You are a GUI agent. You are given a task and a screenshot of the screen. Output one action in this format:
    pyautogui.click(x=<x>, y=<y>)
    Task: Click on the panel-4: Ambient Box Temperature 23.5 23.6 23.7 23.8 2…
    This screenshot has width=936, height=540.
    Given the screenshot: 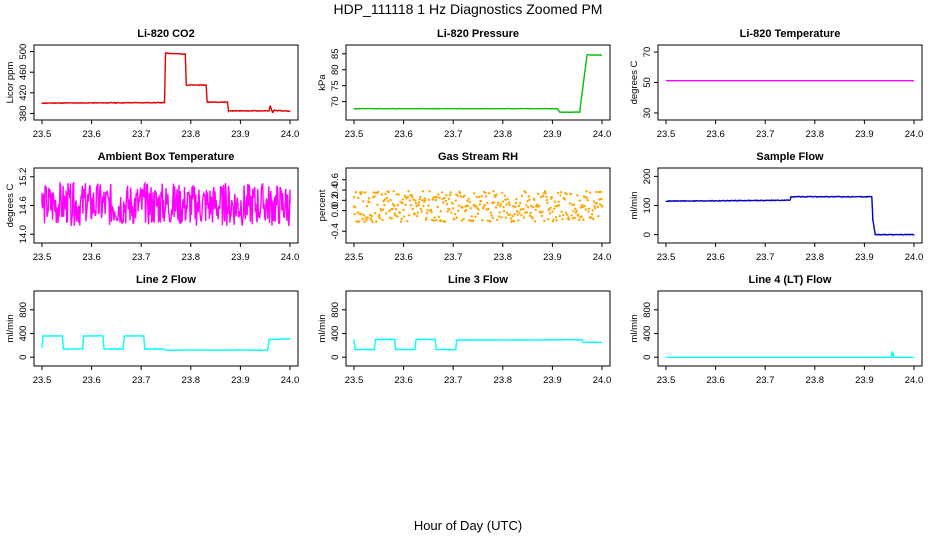 What is the action you would take?
    pyautogui.click(x=152, y=207)
    